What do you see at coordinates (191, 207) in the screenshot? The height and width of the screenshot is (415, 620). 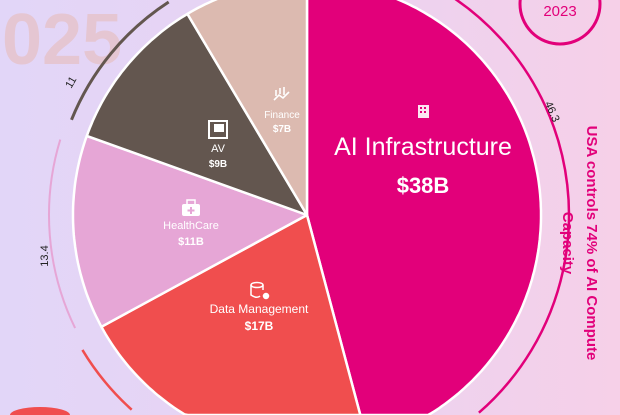 I see `medical-bag-icon` at bounding box center [191, 207].